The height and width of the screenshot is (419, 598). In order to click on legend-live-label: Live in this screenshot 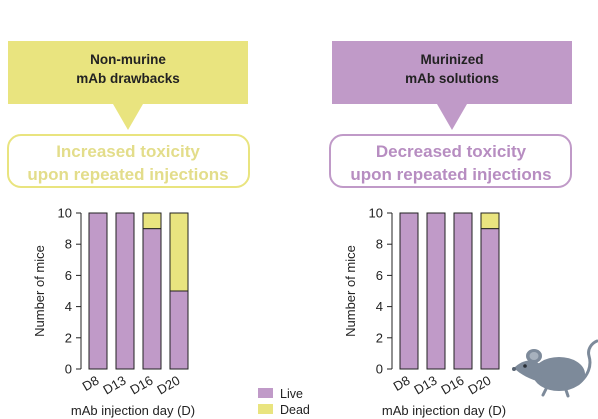, I will do `click(291, 394)`.